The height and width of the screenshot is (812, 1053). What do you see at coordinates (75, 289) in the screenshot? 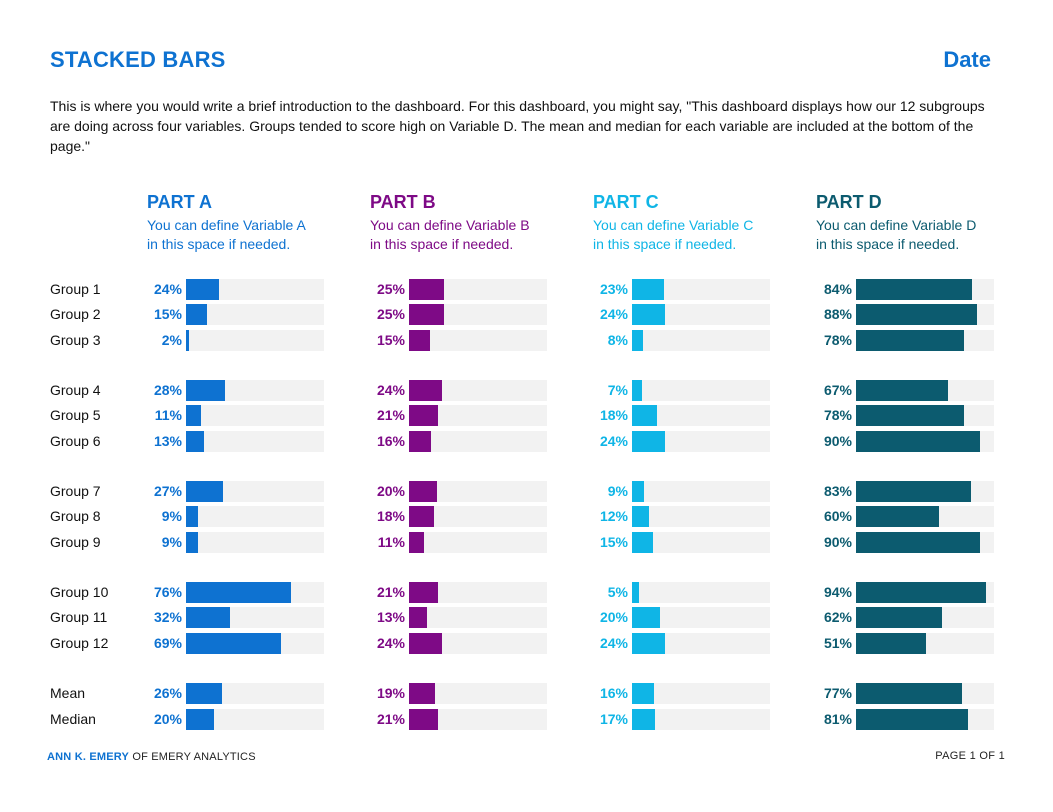
I see `group-label: Group 1` at bounding box center [75, 289].